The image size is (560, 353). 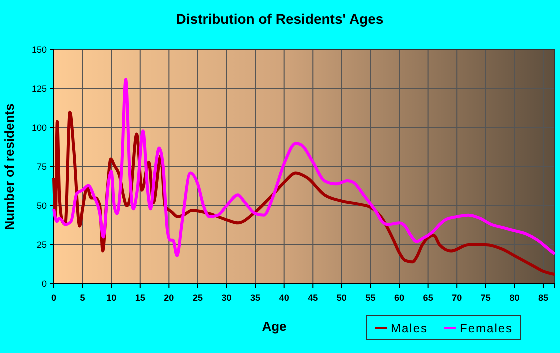 What do you see at coordinates (44, 283) in the screenshot?
I see `y-tick-label: 0` at bounding box center [44, 283].